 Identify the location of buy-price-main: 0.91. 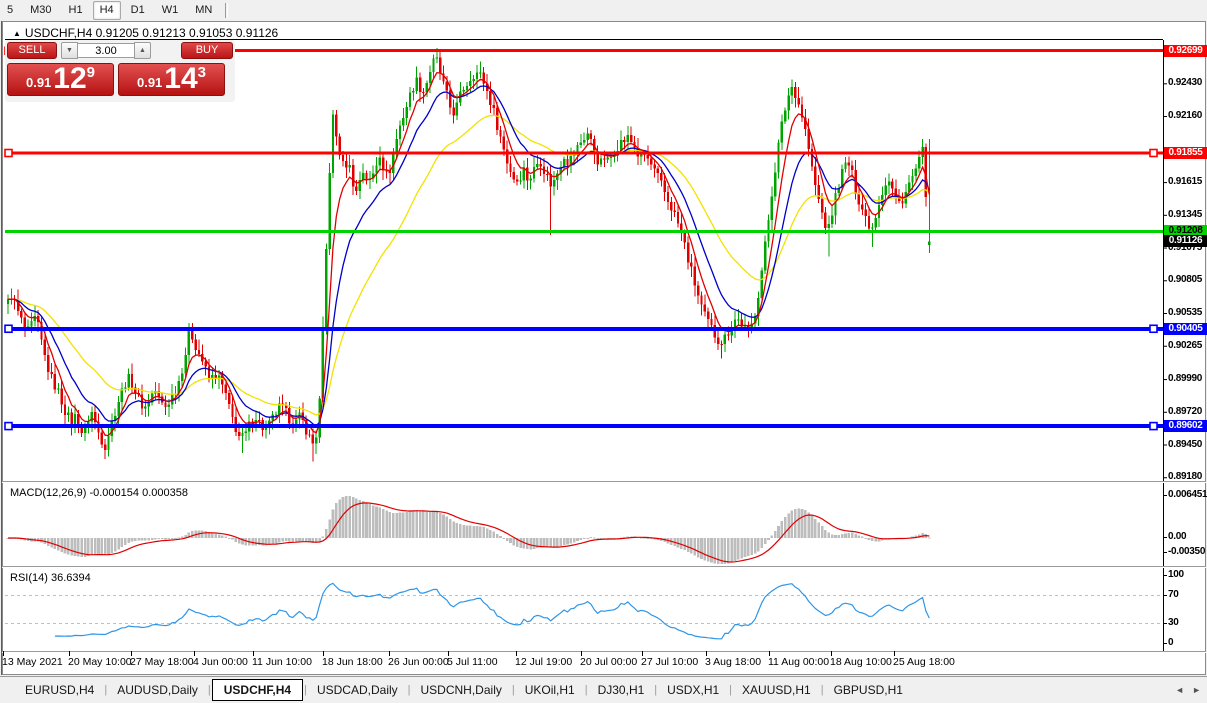
(149, 82).